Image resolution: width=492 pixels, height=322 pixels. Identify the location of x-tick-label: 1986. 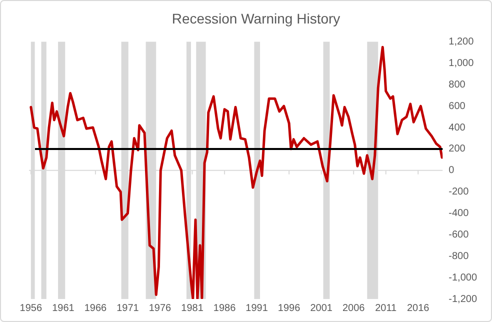
(224, 308).